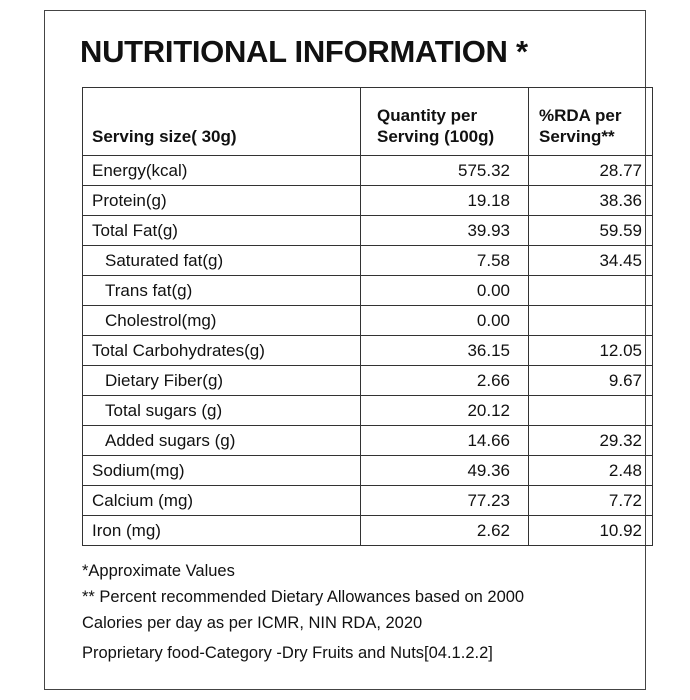 The width and height of the screenshot is (690, 700). I want to click on nutrient-value: 39.93, so click(444, 230).